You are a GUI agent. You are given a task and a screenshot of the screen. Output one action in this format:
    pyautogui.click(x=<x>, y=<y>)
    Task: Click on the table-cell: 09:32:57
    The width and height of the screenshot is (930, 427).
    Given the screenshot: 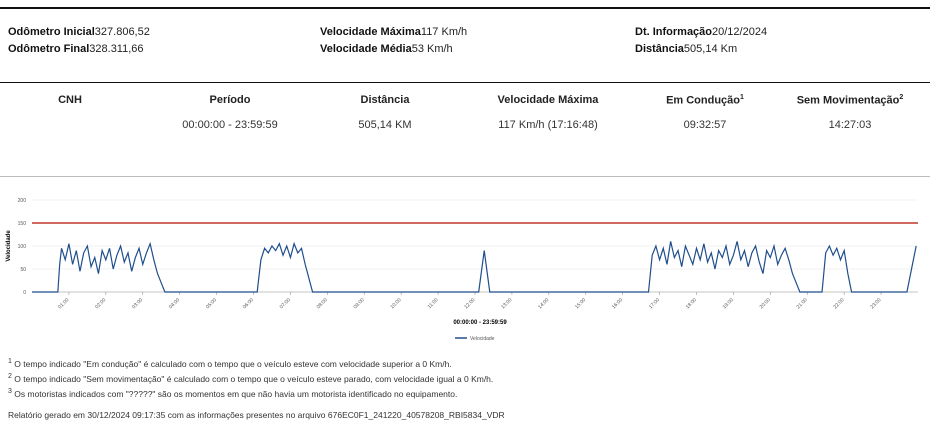 What is the action you would take?
    pyautogui.click(x=705, y=125)
    